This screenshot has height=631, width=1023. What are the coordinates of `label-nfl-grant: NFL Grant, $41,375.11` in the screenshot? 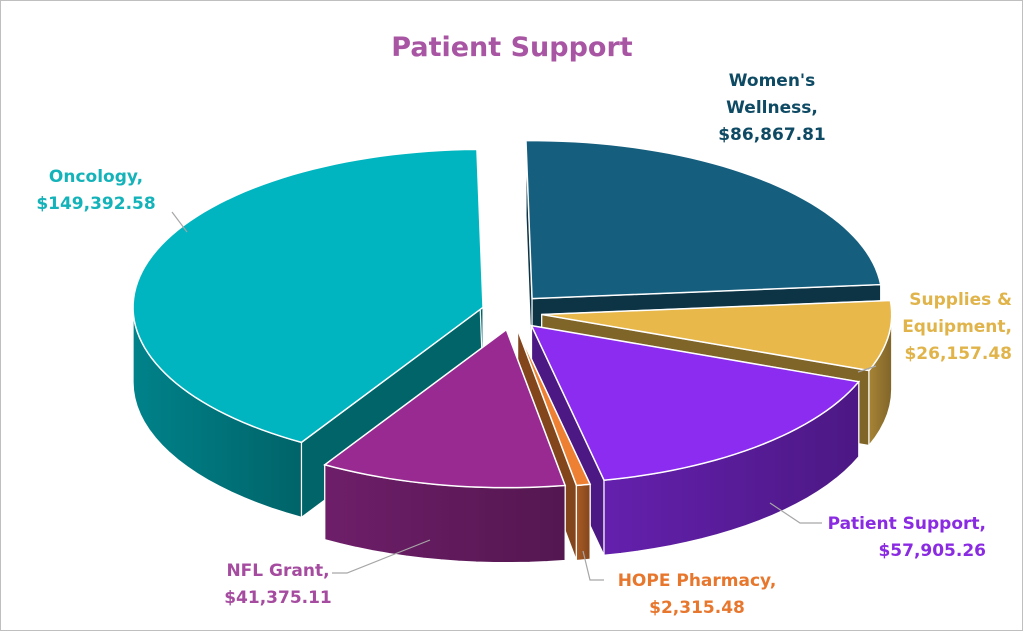 It's located at (327, 573).